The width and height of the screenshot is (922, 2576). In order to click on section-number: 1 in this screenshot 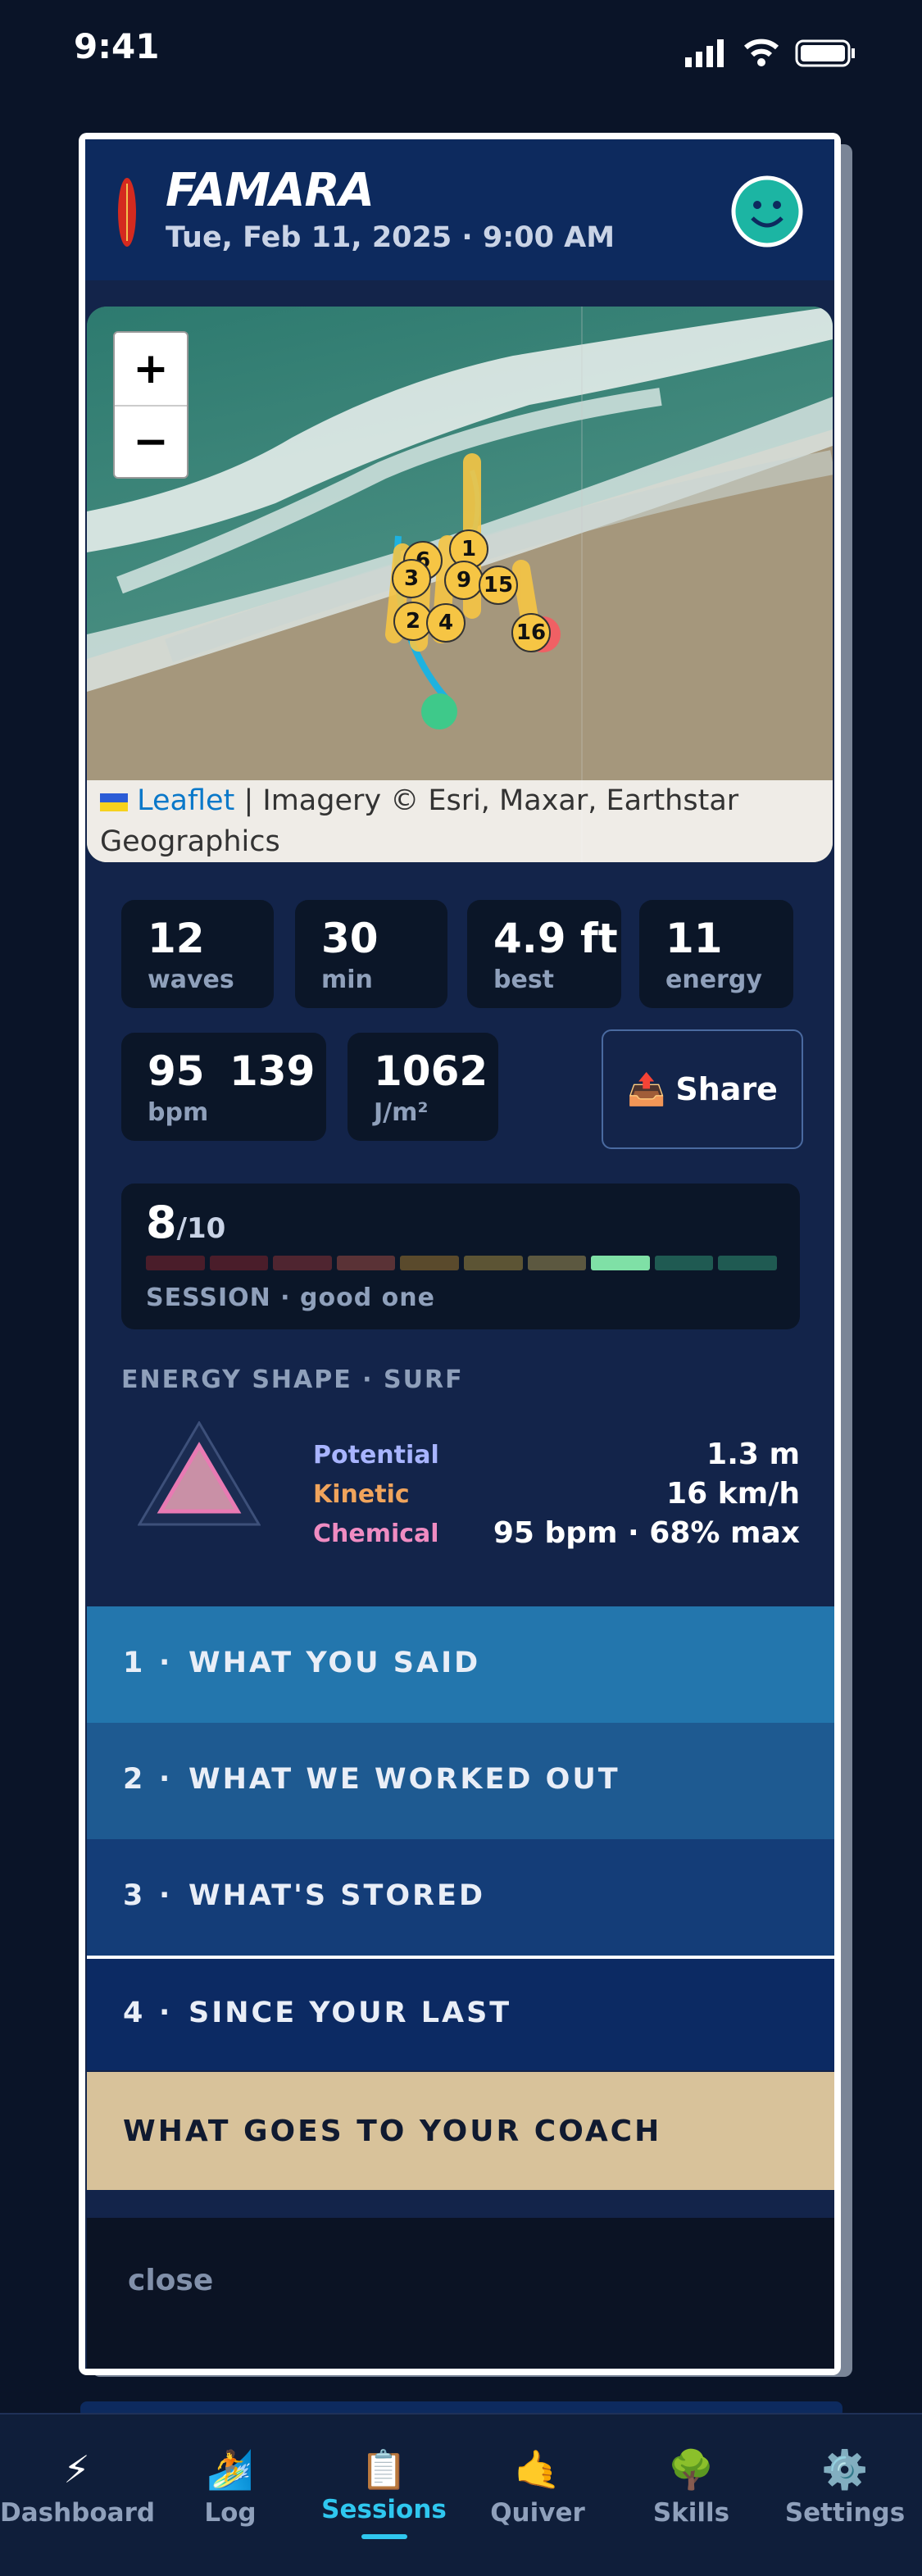, I will do `click(134, 1663)`.